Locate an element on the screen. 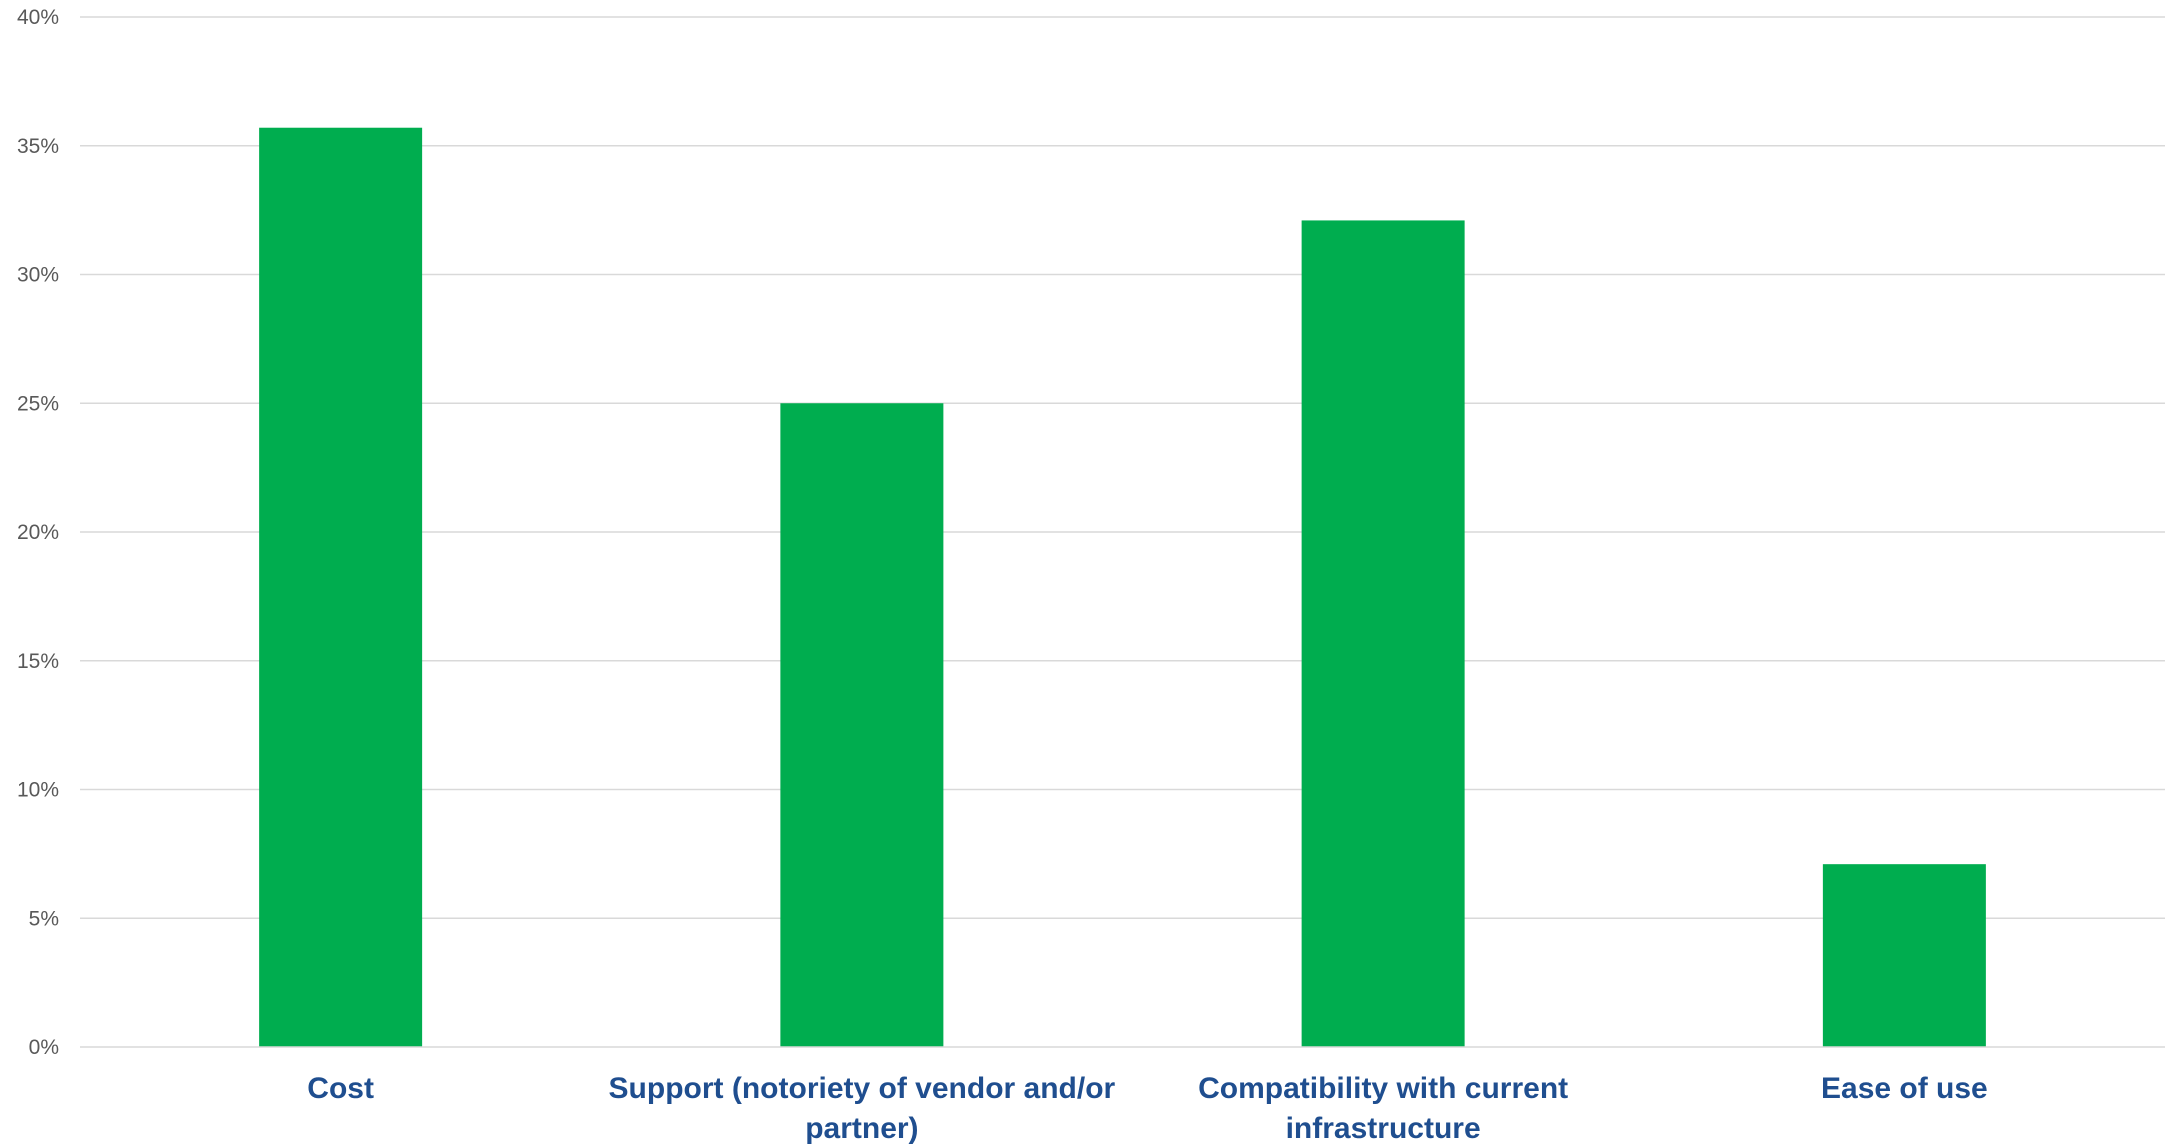 The width and height of the screenshot is (2173, 1146). y-tick-label: 20% is located at coordinates (38, 532).